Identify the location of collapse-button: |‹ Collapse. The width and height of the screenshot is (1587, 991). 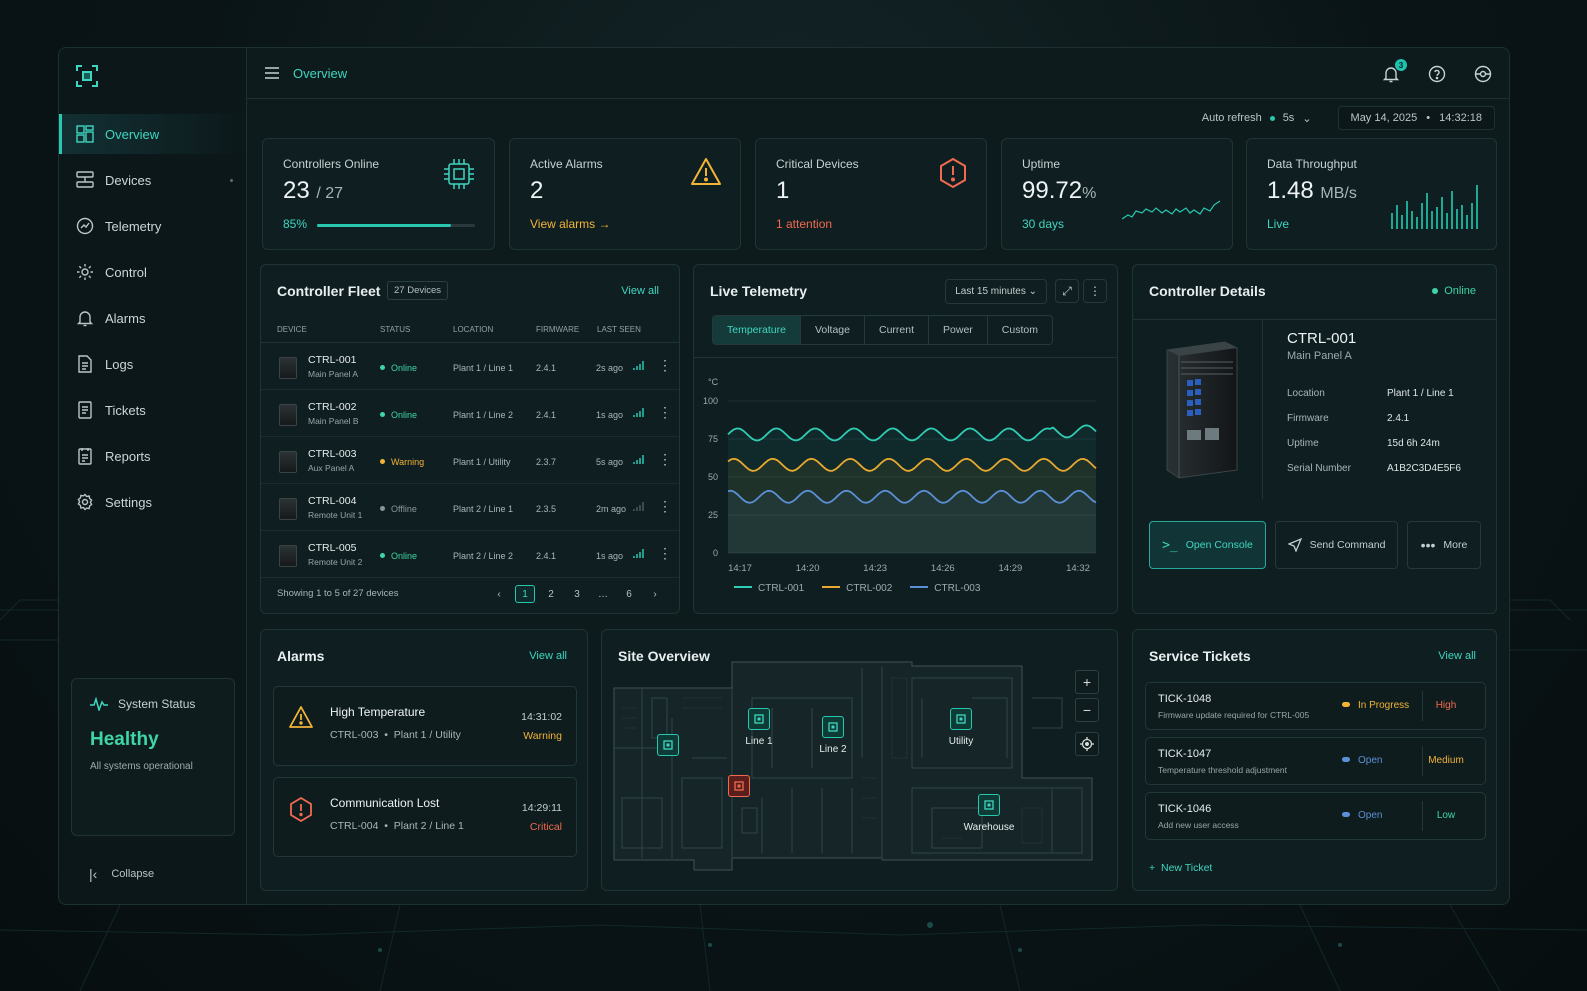
(121, 874).